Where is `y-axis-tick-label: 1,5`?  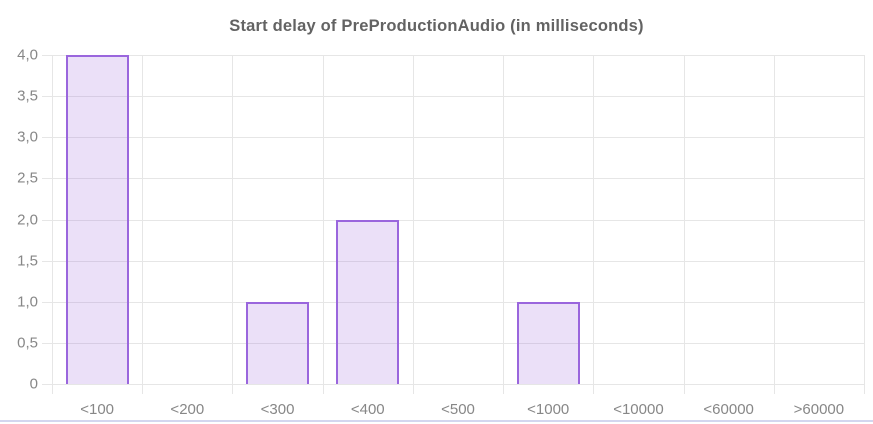
y-axis-tick-label: 1,5 is located at coordinates (27, 261).